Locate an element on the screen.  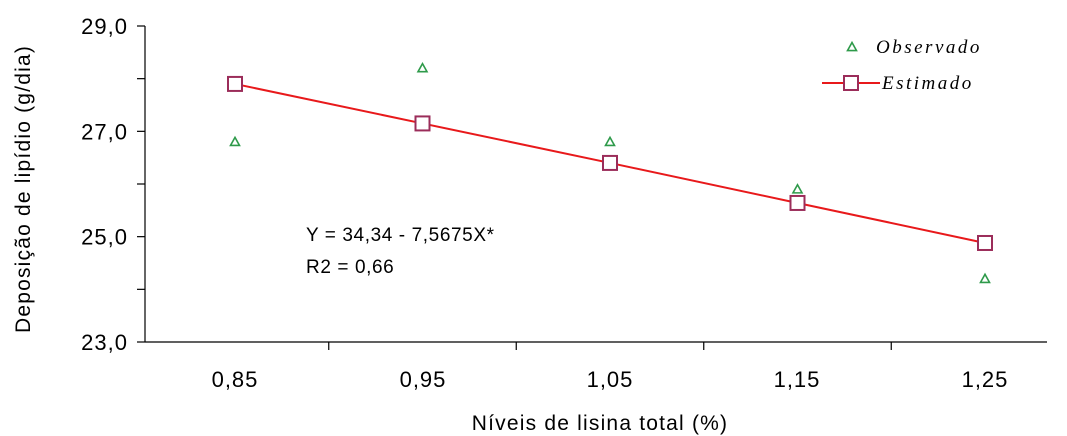
legend-triangle-marker is located at coordinates (852, 46).